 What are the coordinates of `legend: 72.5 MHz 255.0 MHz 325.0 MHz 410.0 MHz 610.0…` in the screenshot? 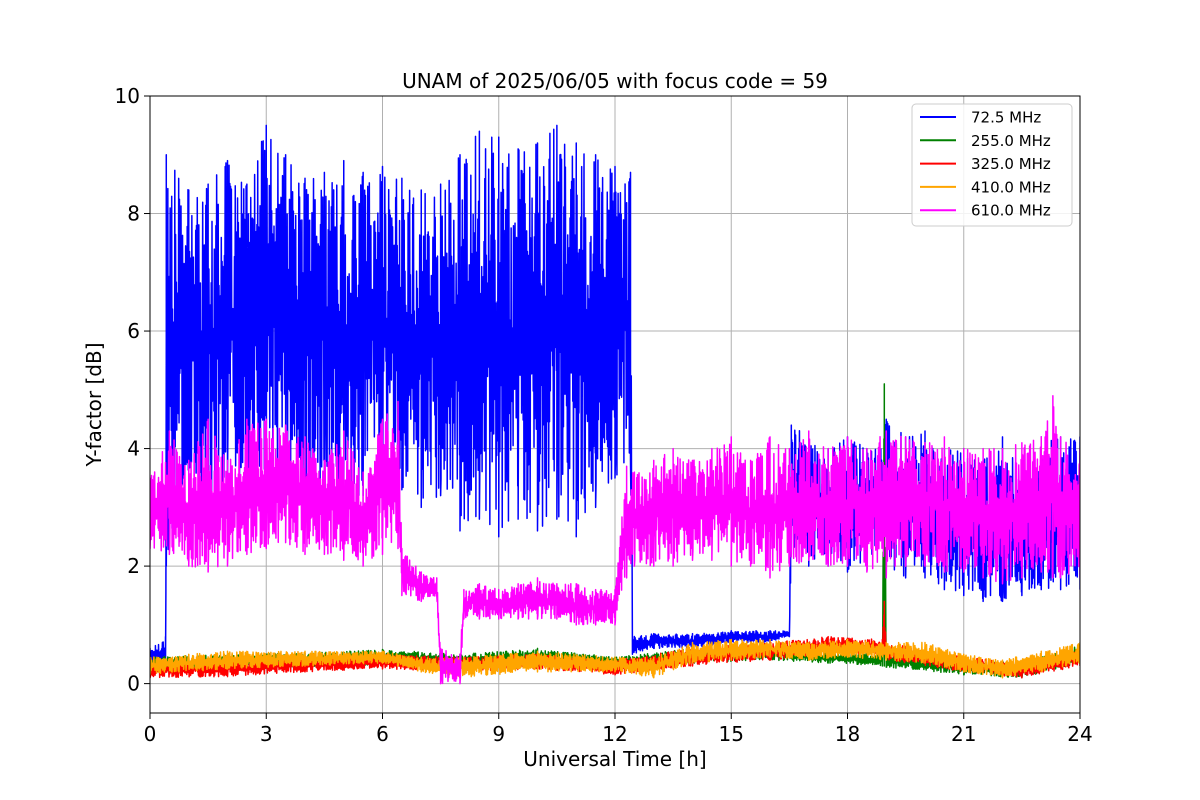 It's located at (992, 165).